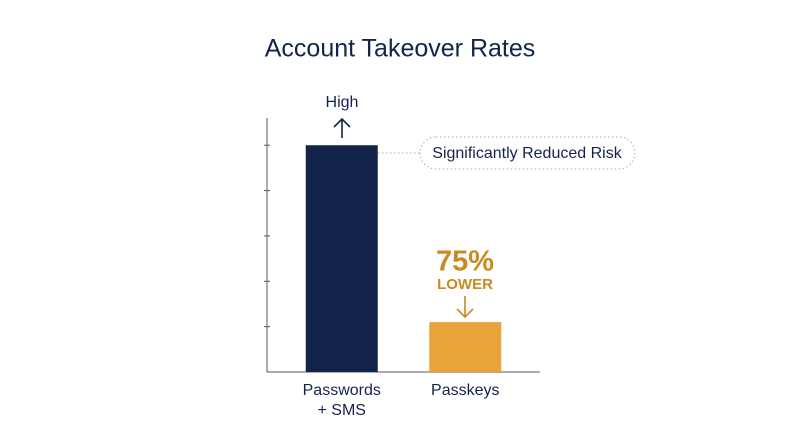 The height and width of the screenshot is (447, 800). What do you see at coordinates (342, 127) in the screenshot?
I see `arrow-up` at bounding box center [342, 127].